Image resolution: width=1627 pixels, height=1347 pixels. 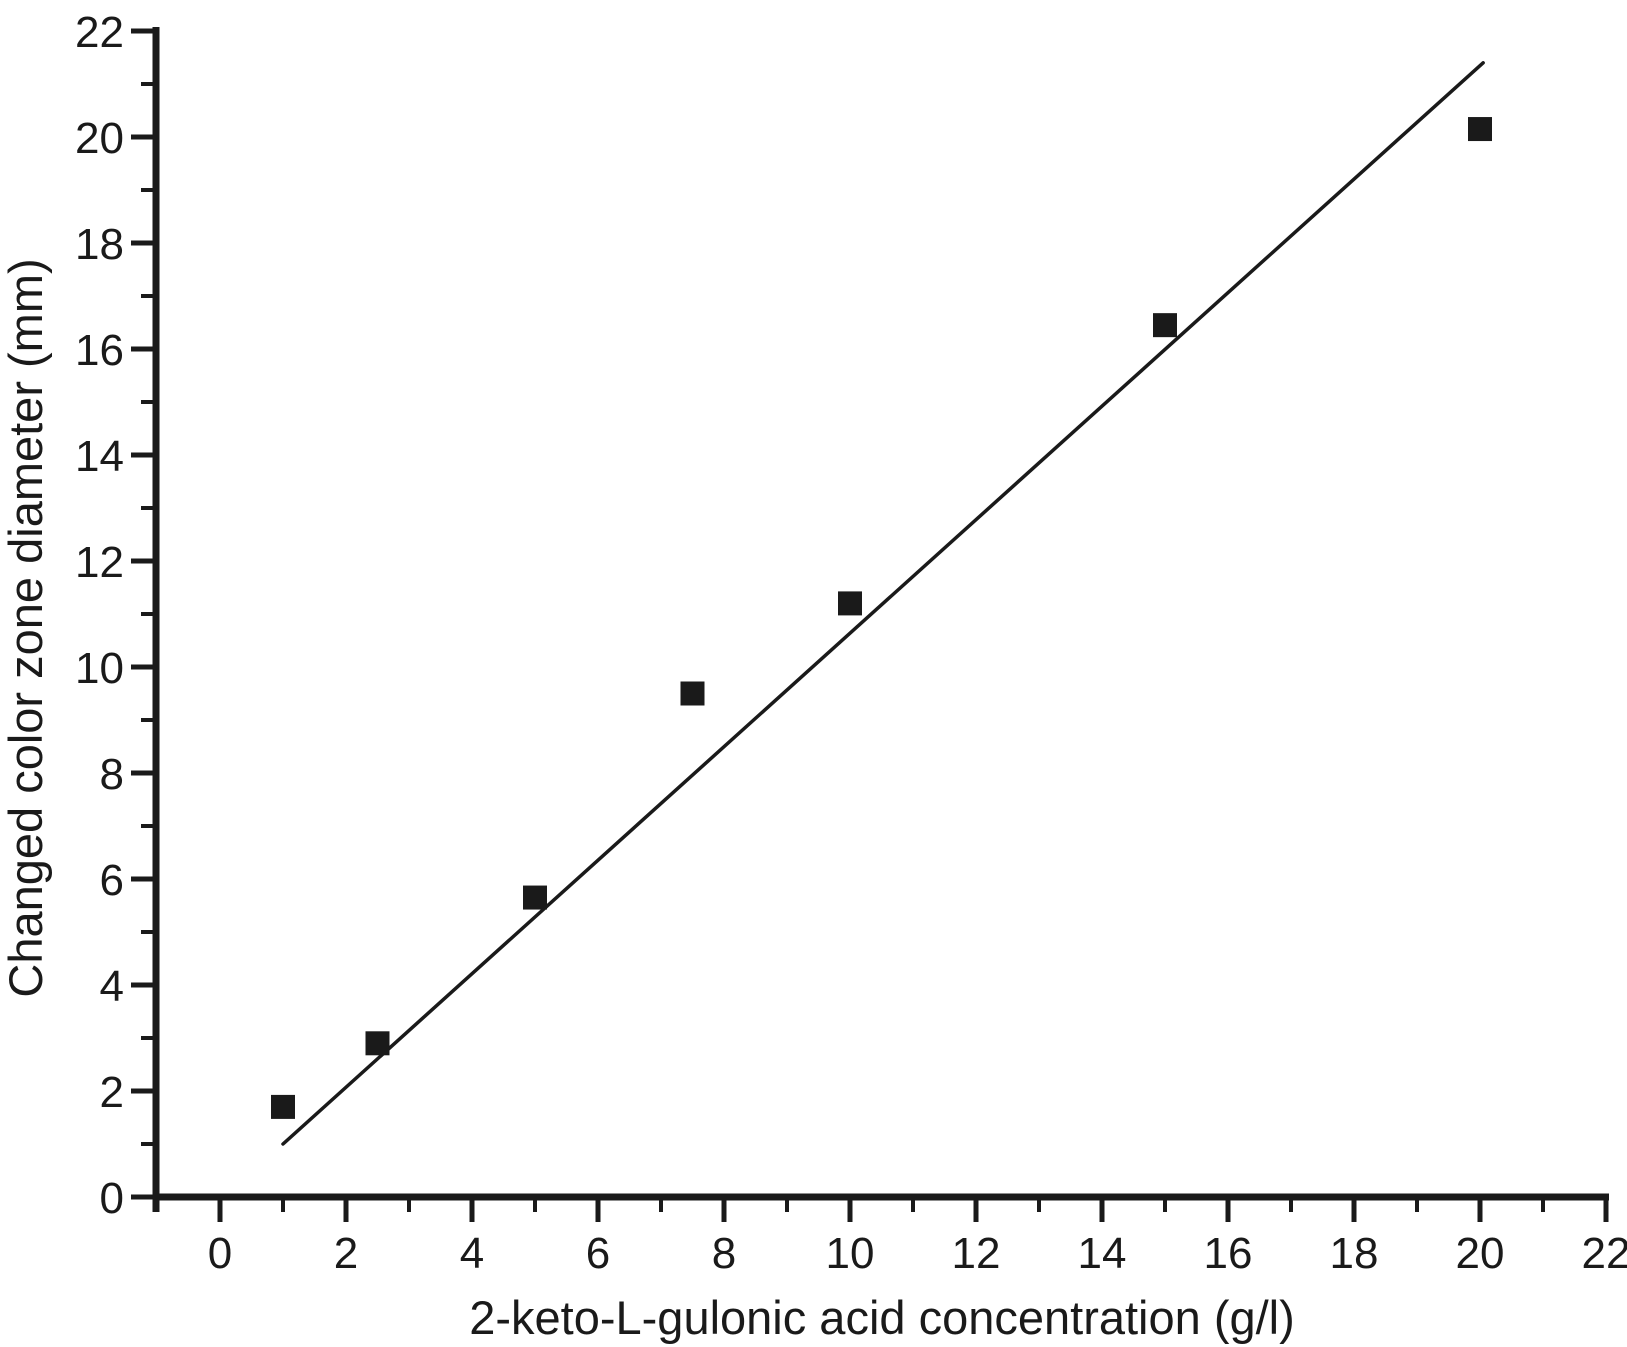 What do you see at coordinates (99, 138) in the screenshot?
I see `y-tick-label: 20` at bounding box center [99, 138].